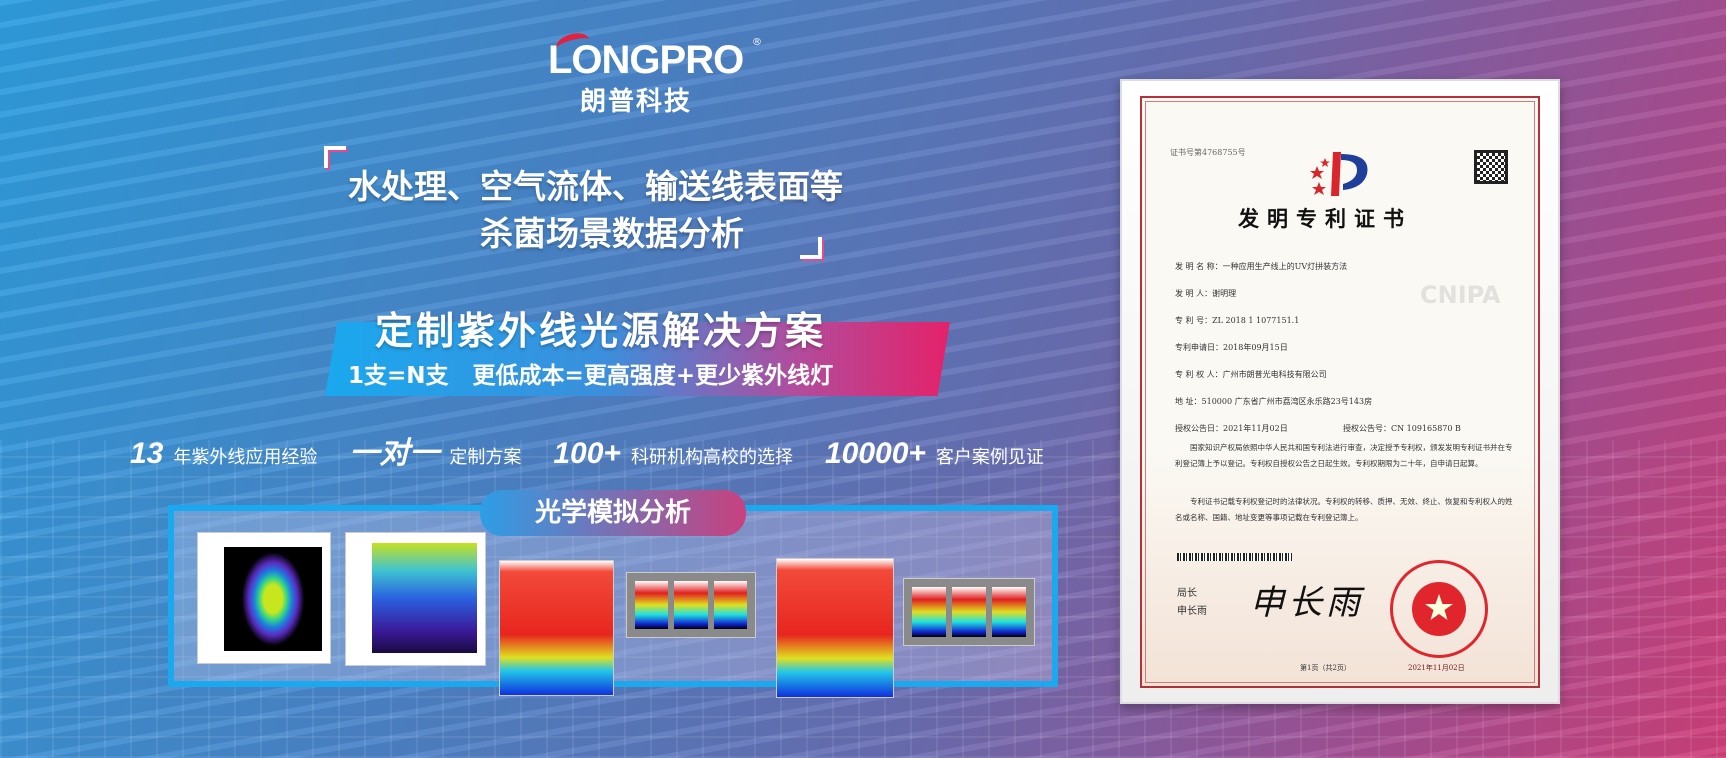  What do you see at coordinates (636, 102) in the screenshot?
I see `logo-brand-cn: 朗普科技` at bounding box center [636, 102].